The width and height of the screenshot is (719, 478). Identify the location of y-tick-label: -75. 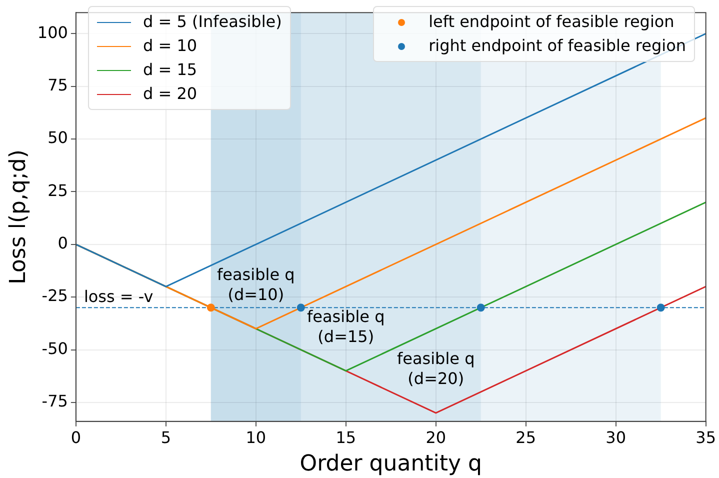
(55, 401).